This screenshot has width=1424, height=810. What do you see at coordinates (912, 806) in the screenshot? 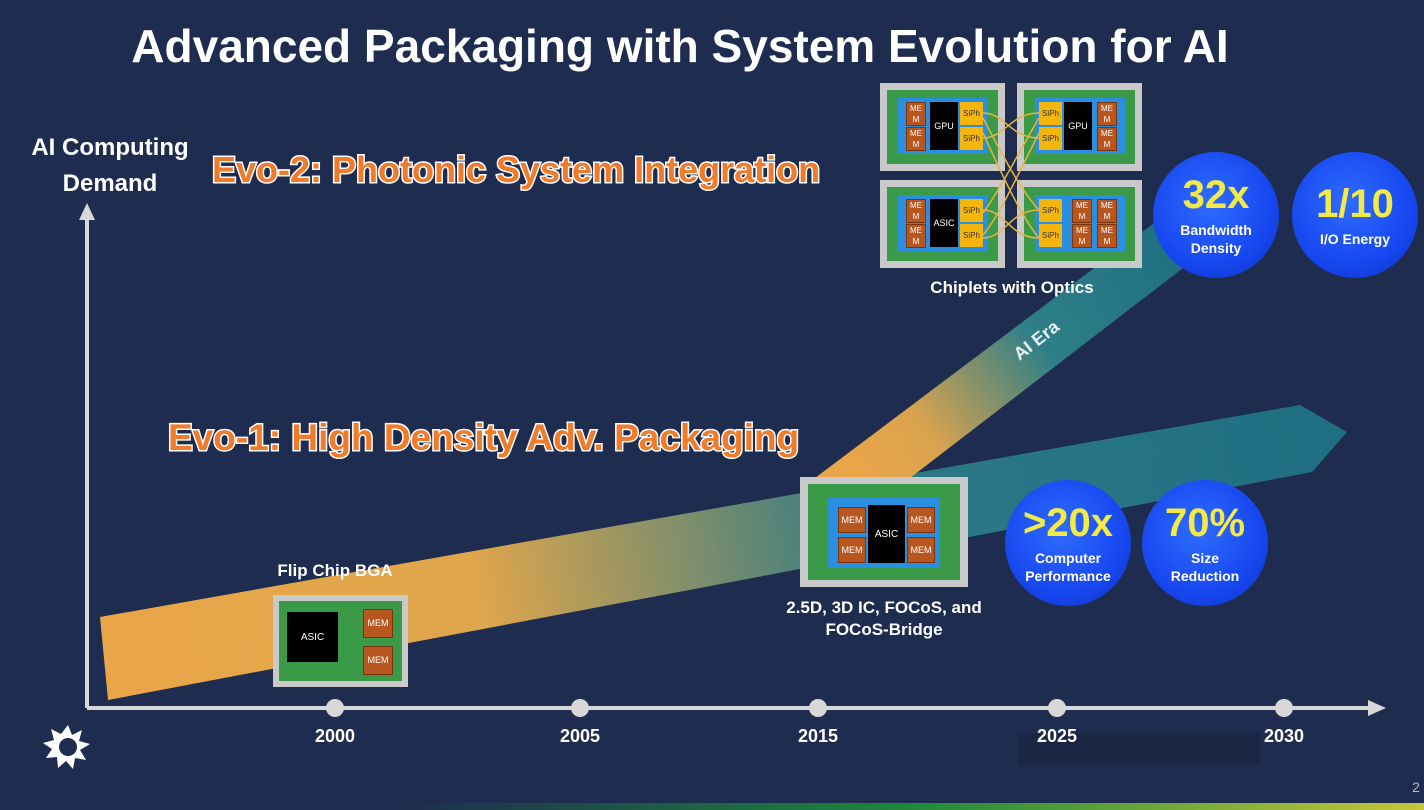
I see `footer-bar` at bounding box center [912, 806].